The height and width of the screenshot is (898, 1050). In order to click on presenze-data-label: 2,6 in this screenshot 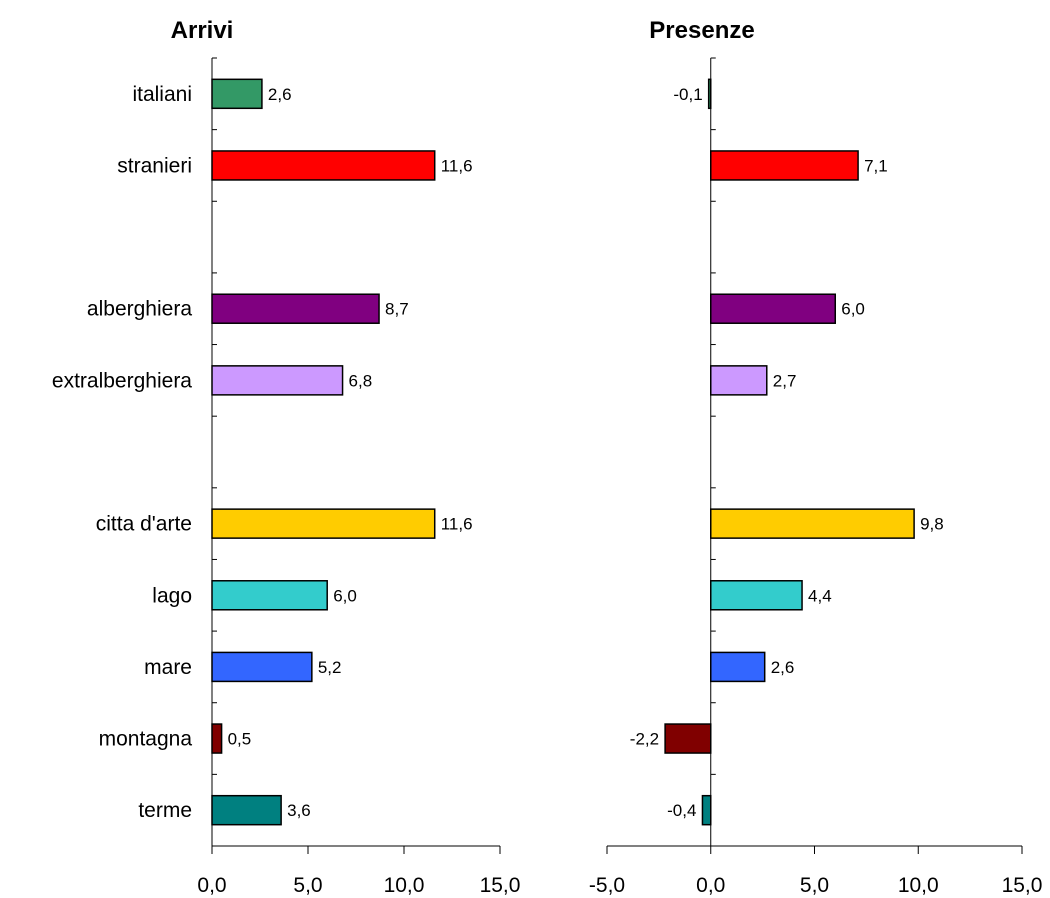, I will do `click(783, 667)`.